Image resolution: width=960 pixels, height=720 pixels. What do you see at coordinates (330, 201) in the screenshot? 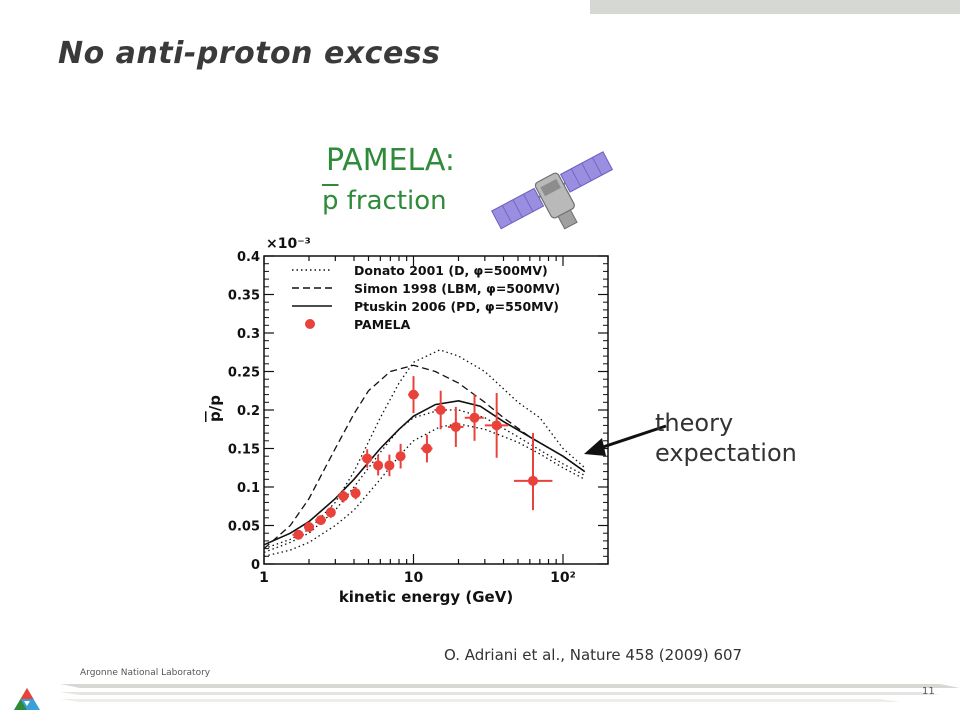
I see `figure-subtitle-pbar: p` at bounding box center [330, 201].